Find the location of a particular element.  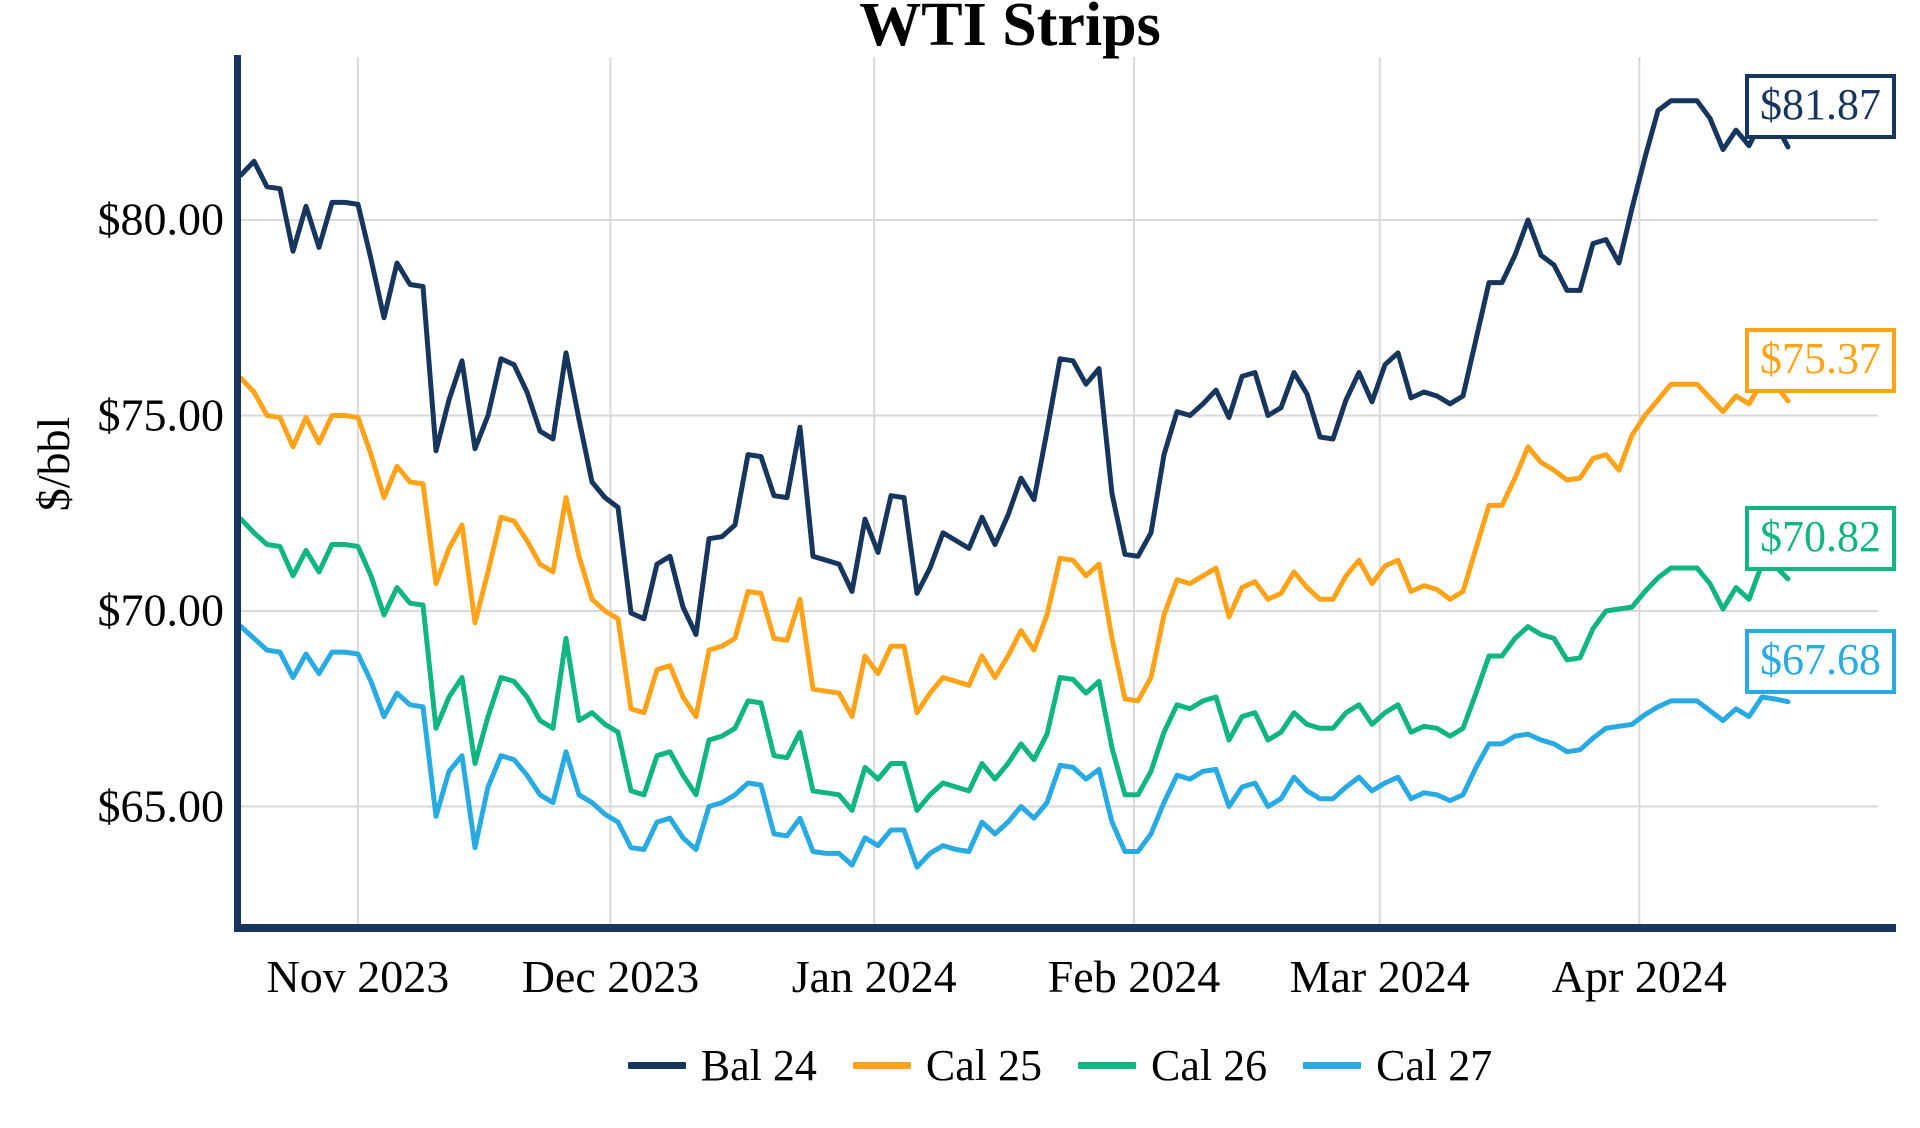

x-tick-label: Mar 2024 is located at coordinates (1379, 976).